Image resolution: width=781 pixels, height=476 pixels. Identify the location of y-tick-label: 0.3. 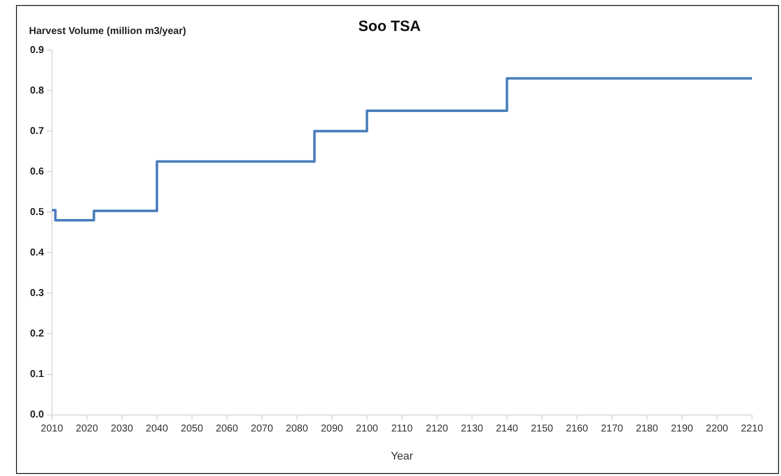
(37, 293).